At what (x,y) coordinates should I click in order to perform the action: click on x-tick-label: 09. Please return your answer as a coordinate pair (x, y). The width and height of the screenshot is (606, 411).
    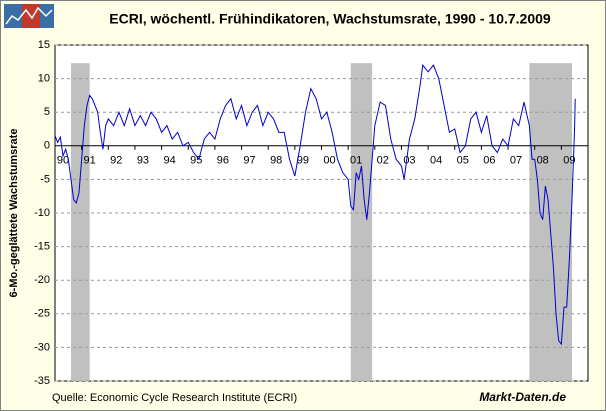
    Looking at the image, I should click on (569, 161).